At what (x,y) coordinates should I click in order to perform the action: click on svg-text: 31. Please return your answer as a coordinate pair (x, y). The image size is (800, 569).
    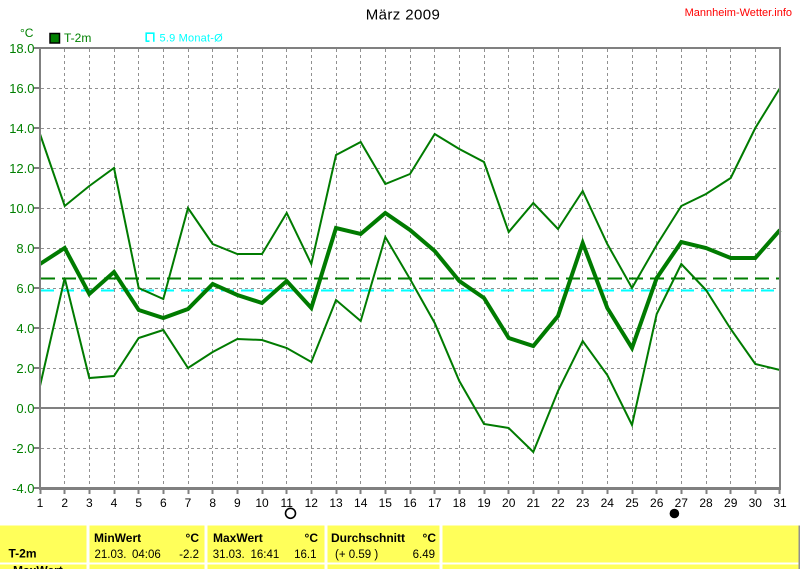
    Looking at the image, I should click on (780, 503).